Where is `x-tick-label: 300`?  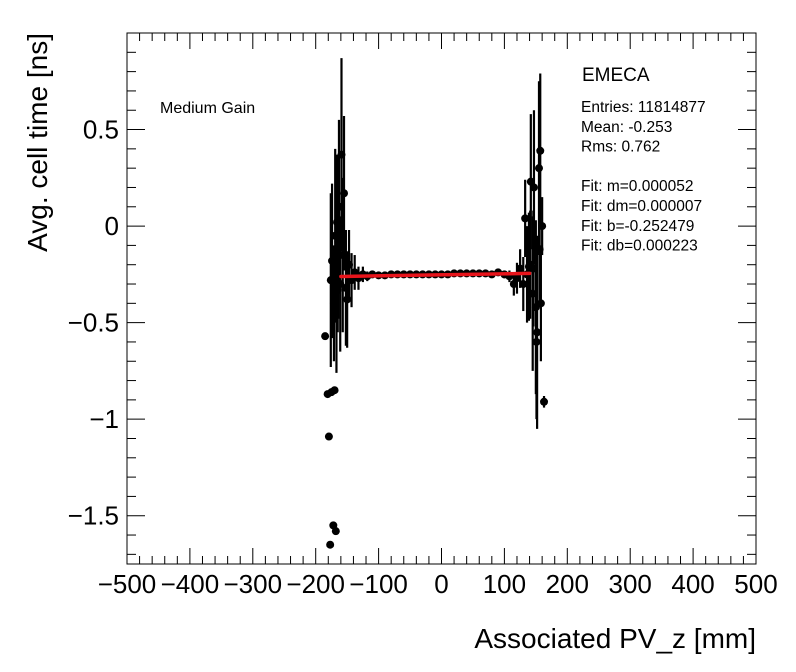 x-tick-label: 300 is located at coordinates (630, 584).